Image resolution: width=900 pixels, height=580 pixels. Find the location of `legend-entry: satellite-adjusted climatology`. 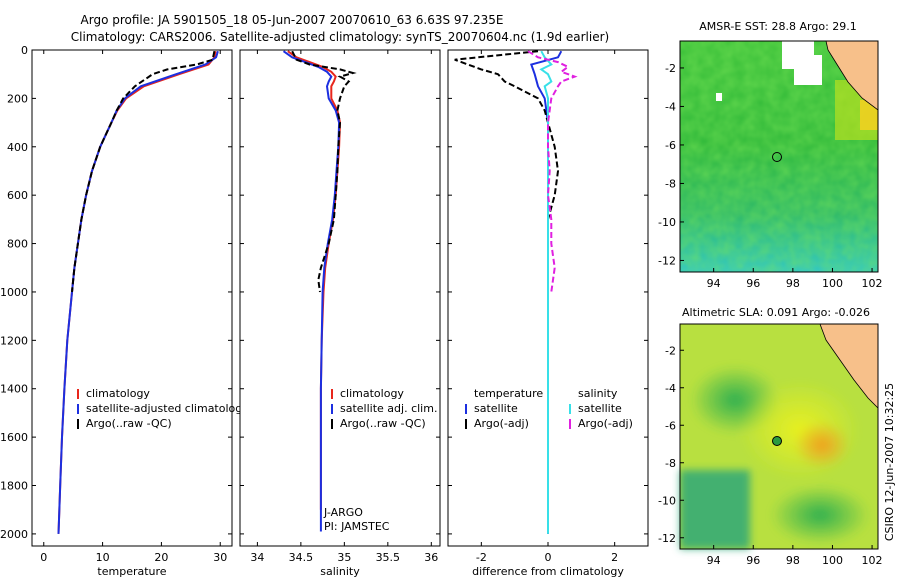

legend-entry: satellite-adjusted climatology is located at coordinates (167, 408).